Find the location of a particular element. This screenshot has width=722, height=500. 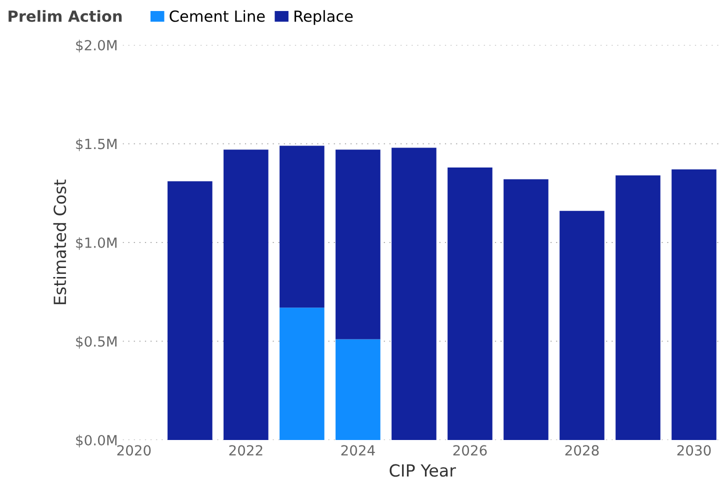

x-tick-label: 2020 is located at coordinates (134, 450).